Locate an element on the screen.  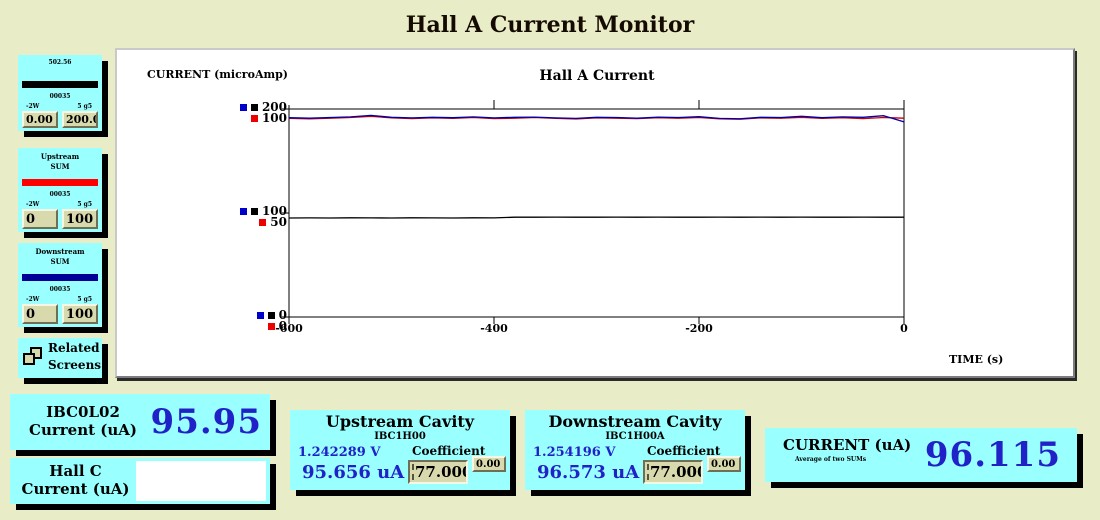
downstream-current: 96.573 uA is located at coordinates (588, 472).